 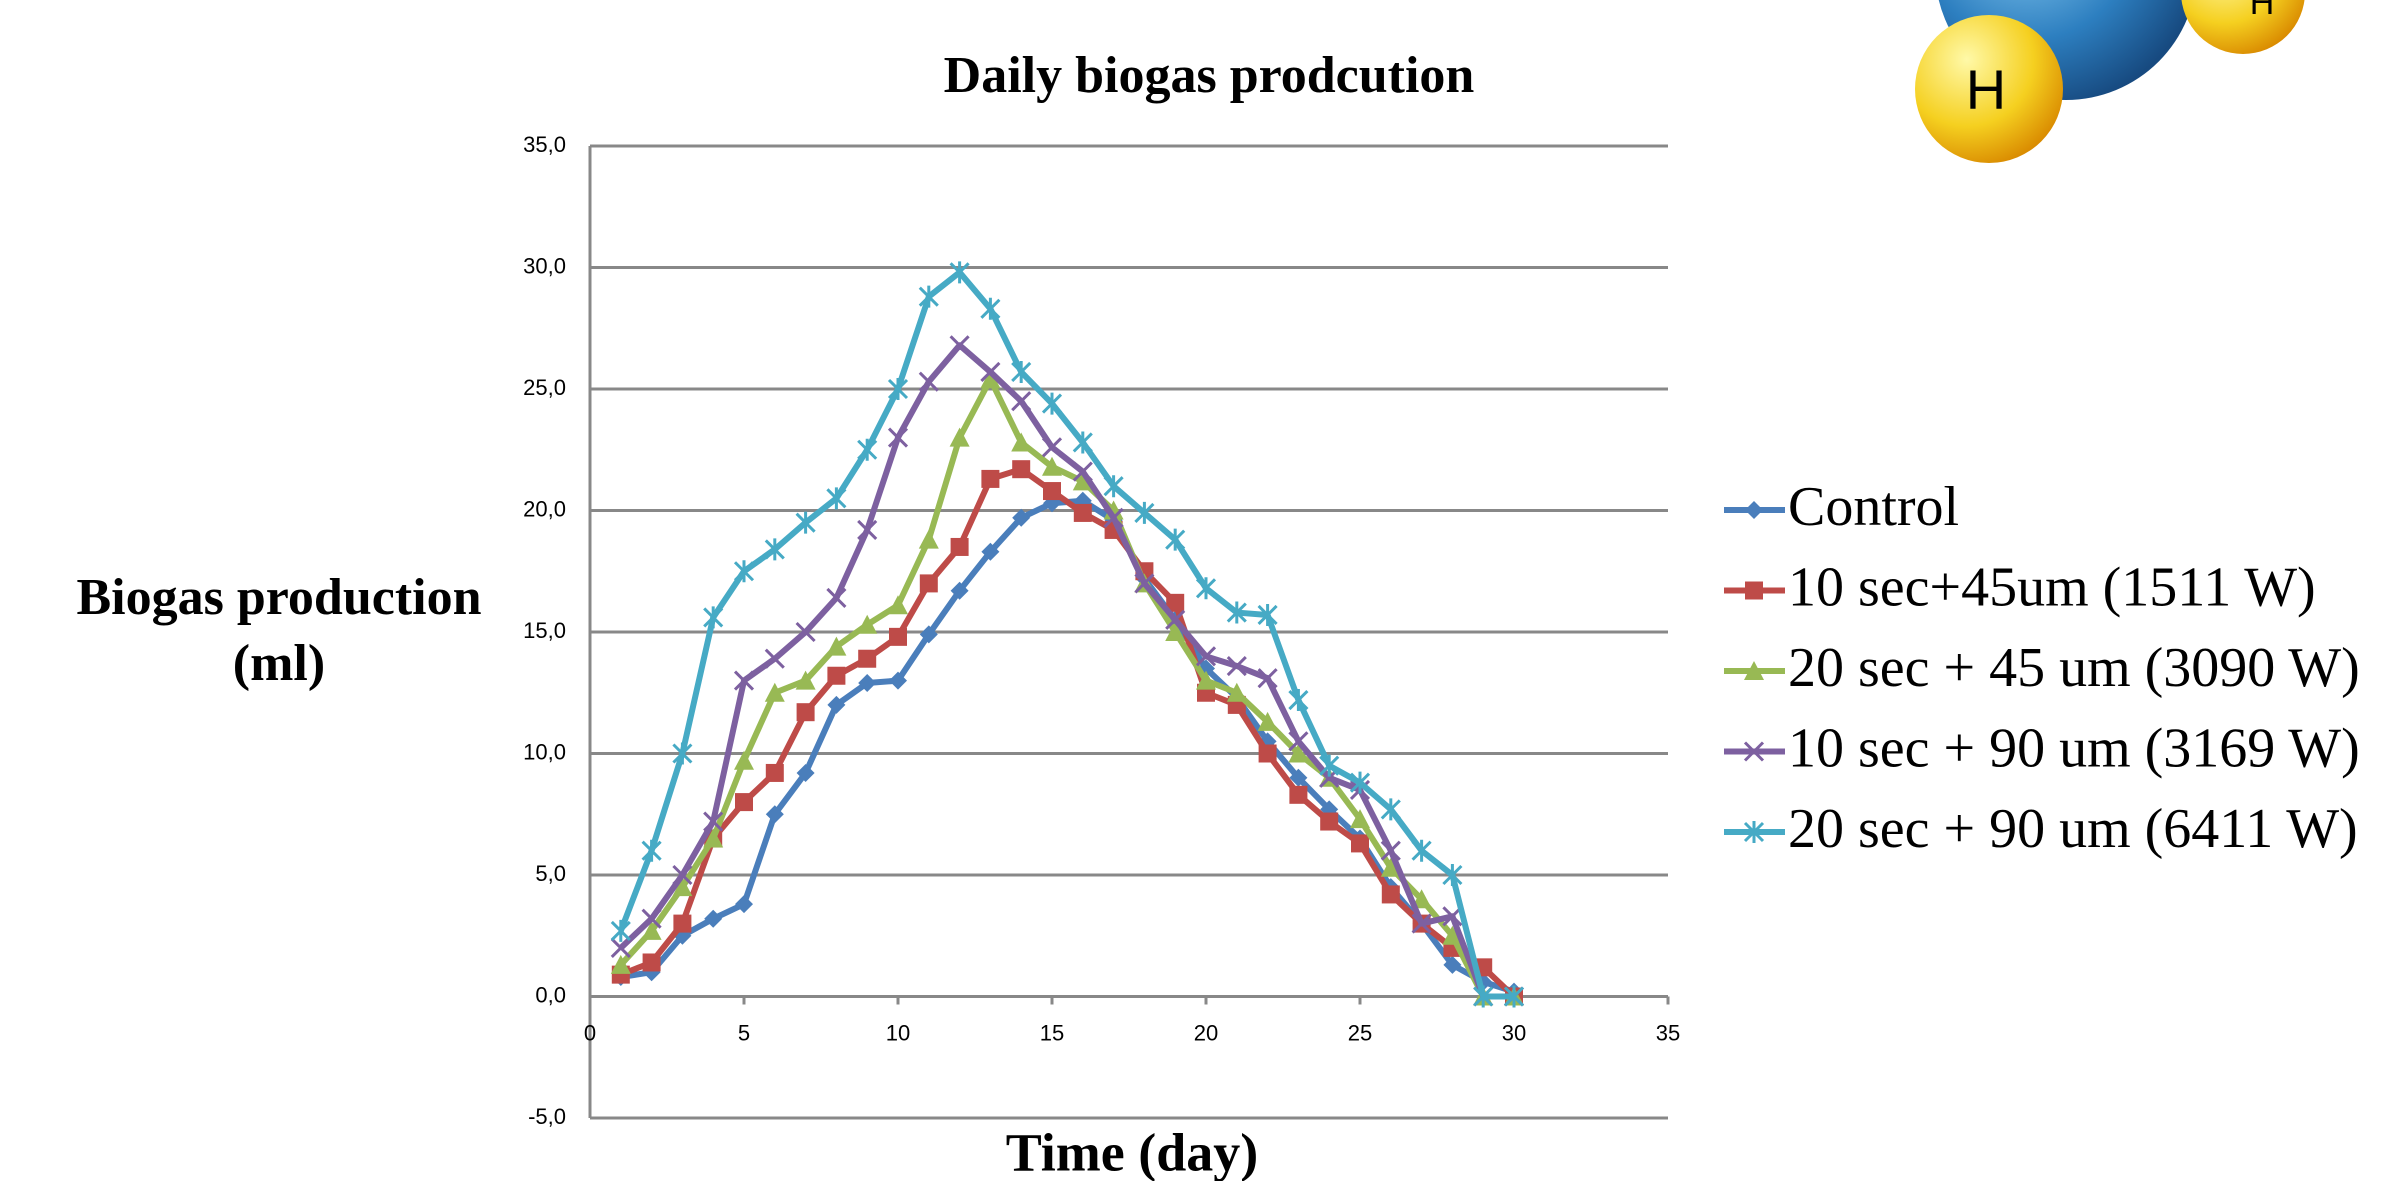 I want to click on x-tick-label: 15, so click(x=1052, y=1032).